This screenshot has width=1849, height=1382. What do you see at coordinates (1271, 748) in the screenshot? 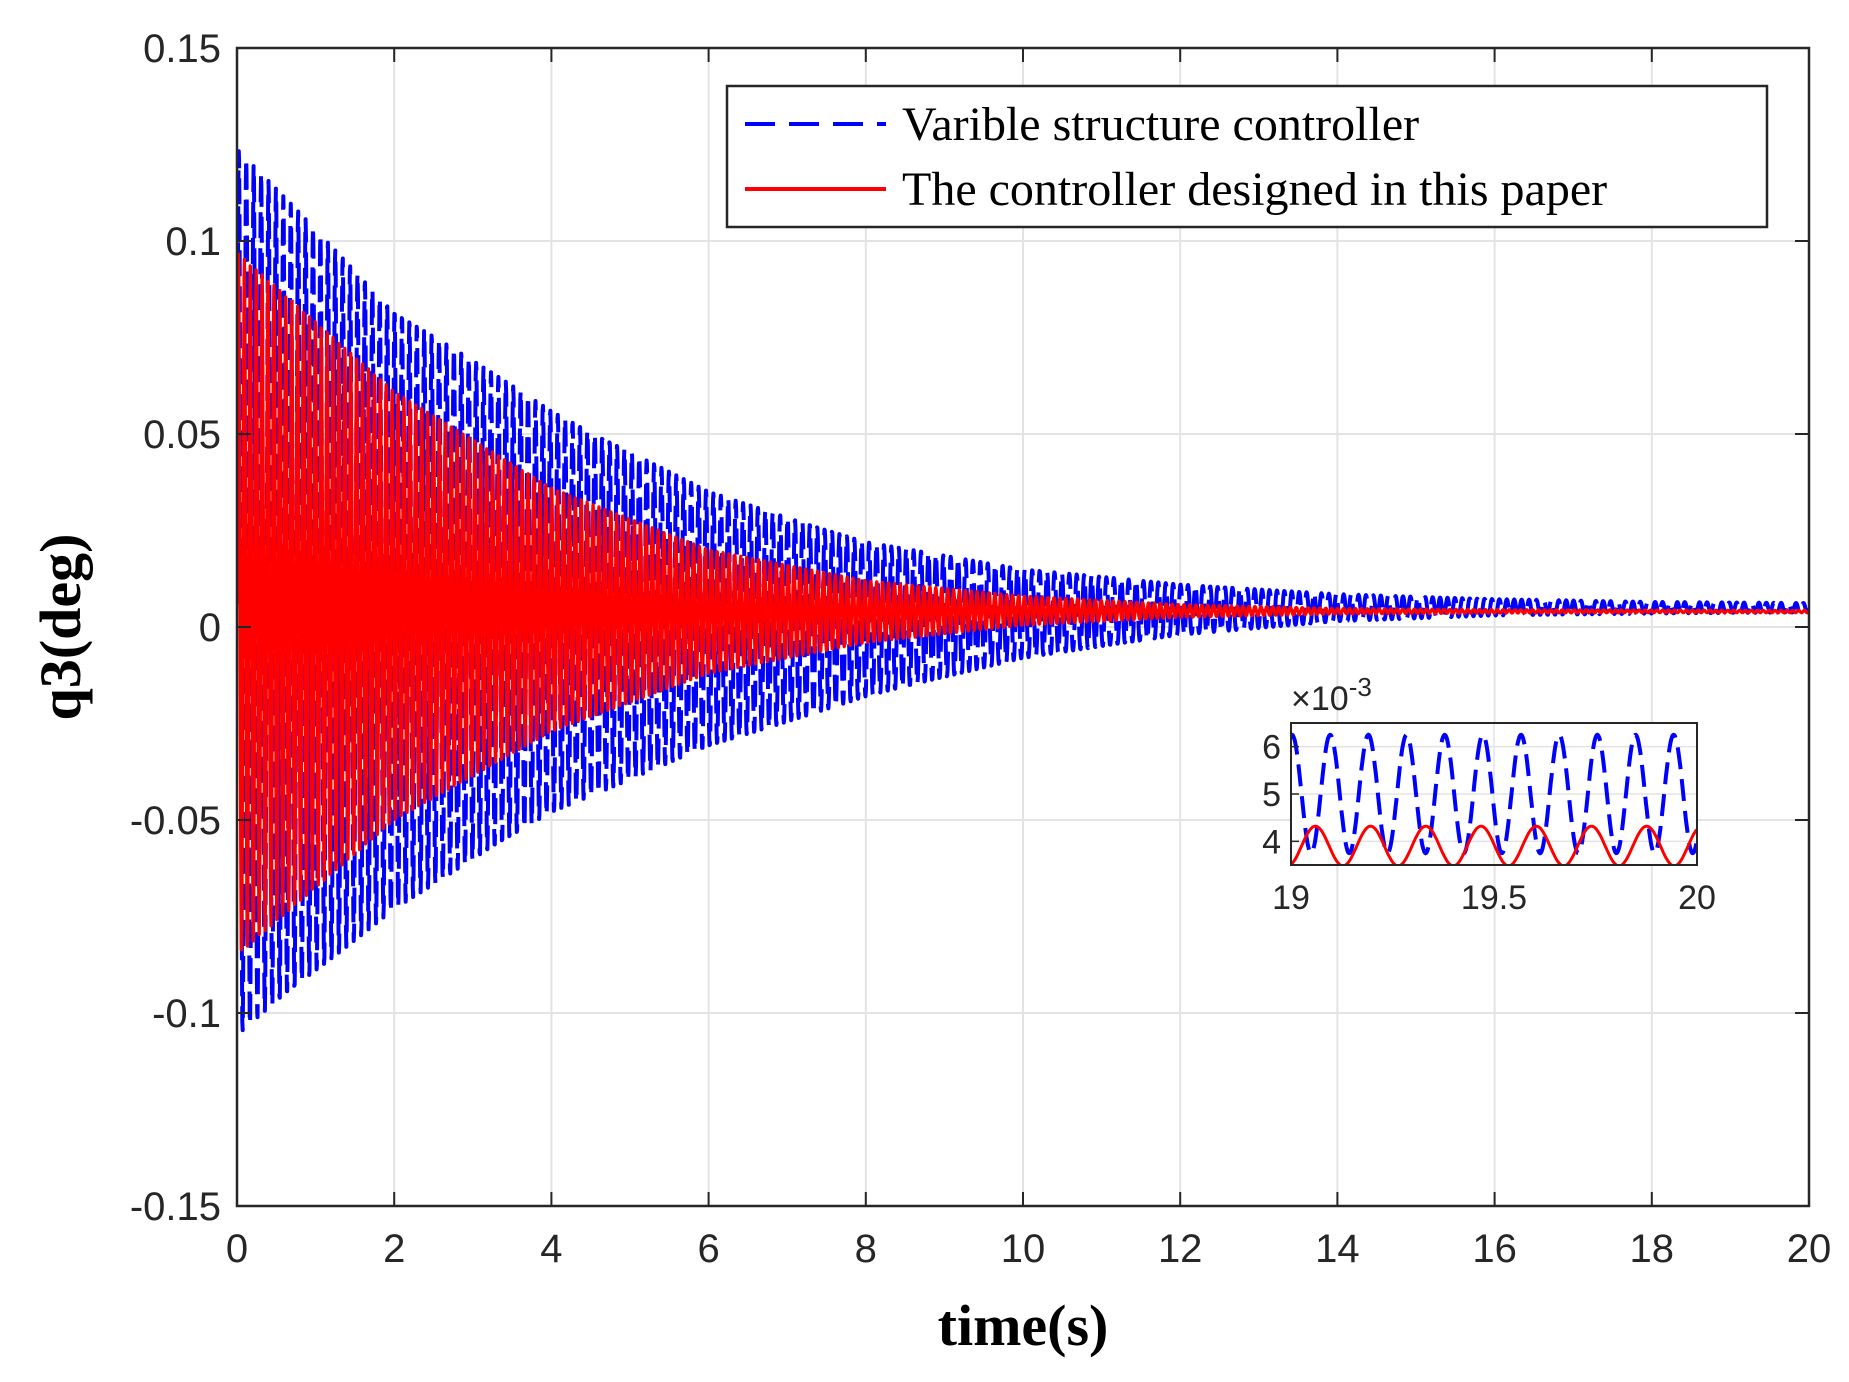
I see `inset-y-tick-label-0: 6` at bounding box center [1271, 748].